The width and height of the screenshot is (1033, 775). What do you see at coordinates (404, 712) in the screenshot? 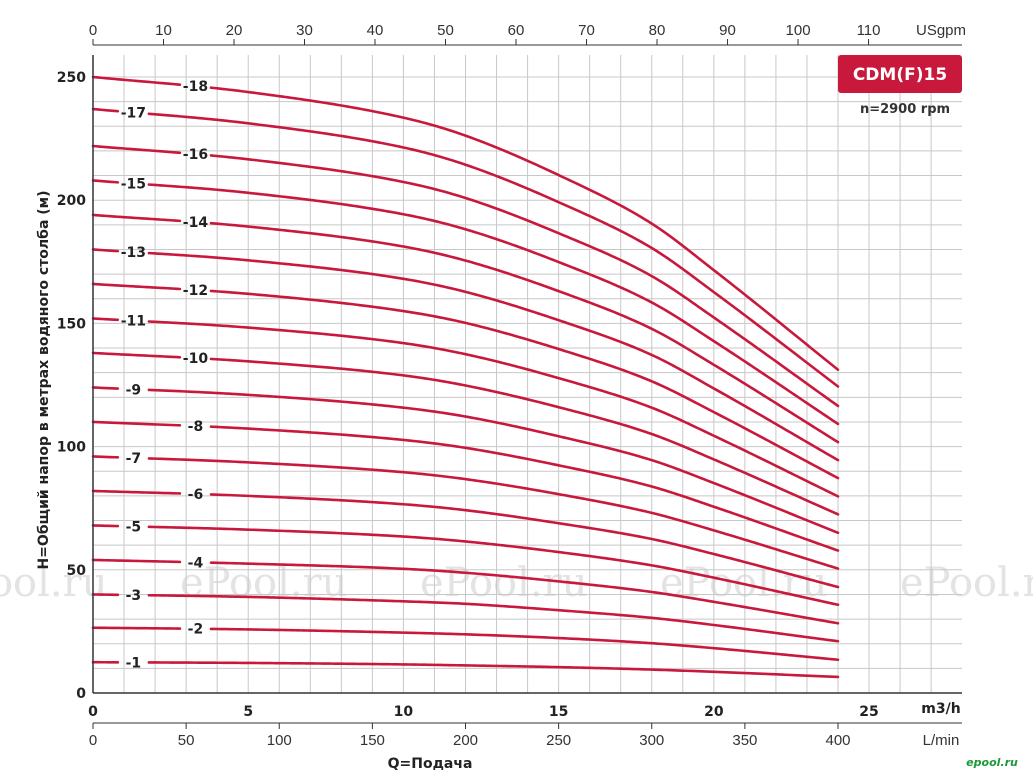
I see `x-tick-label-m3h: 10` at bounding box center [404, 712].